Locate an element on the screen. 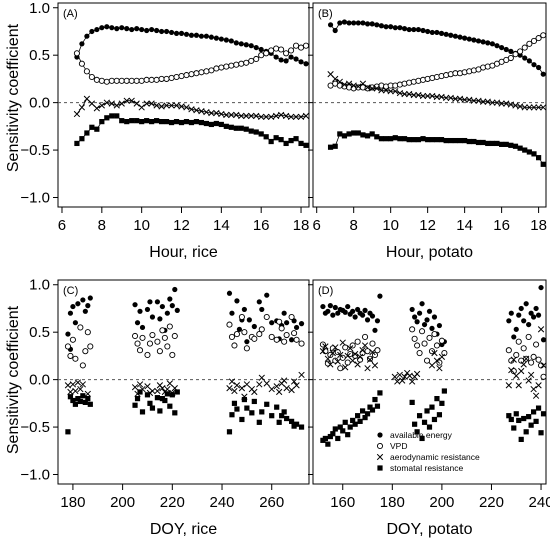 The width and height of the screenshot is (550, 550). legend-marker-vpd is located at coordinates (380, 446).